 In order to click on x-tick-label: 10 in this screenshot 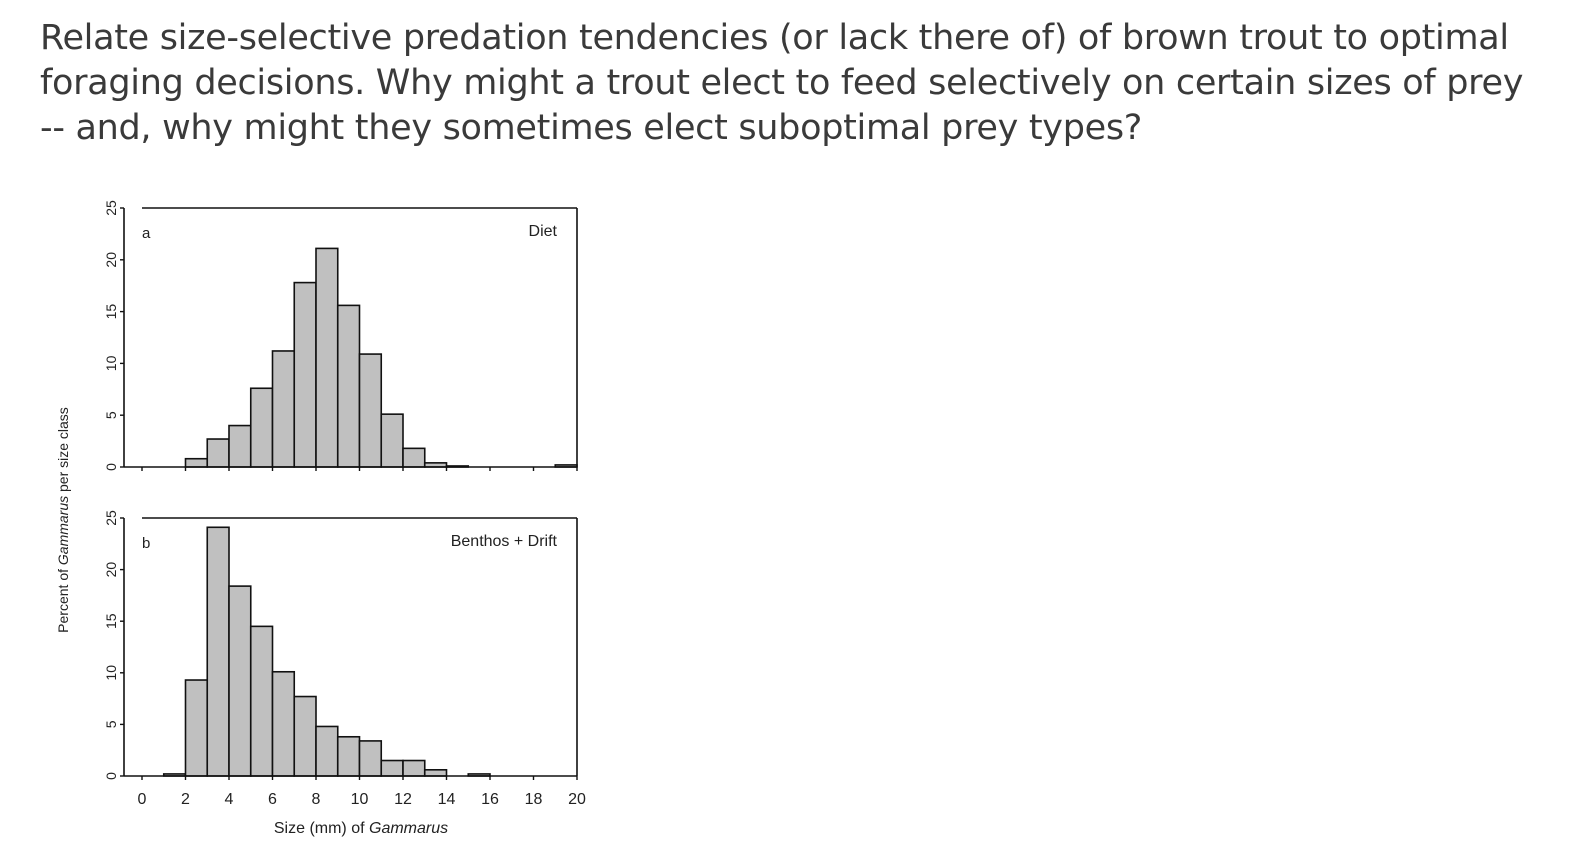, I will do `click(360, 799)`.